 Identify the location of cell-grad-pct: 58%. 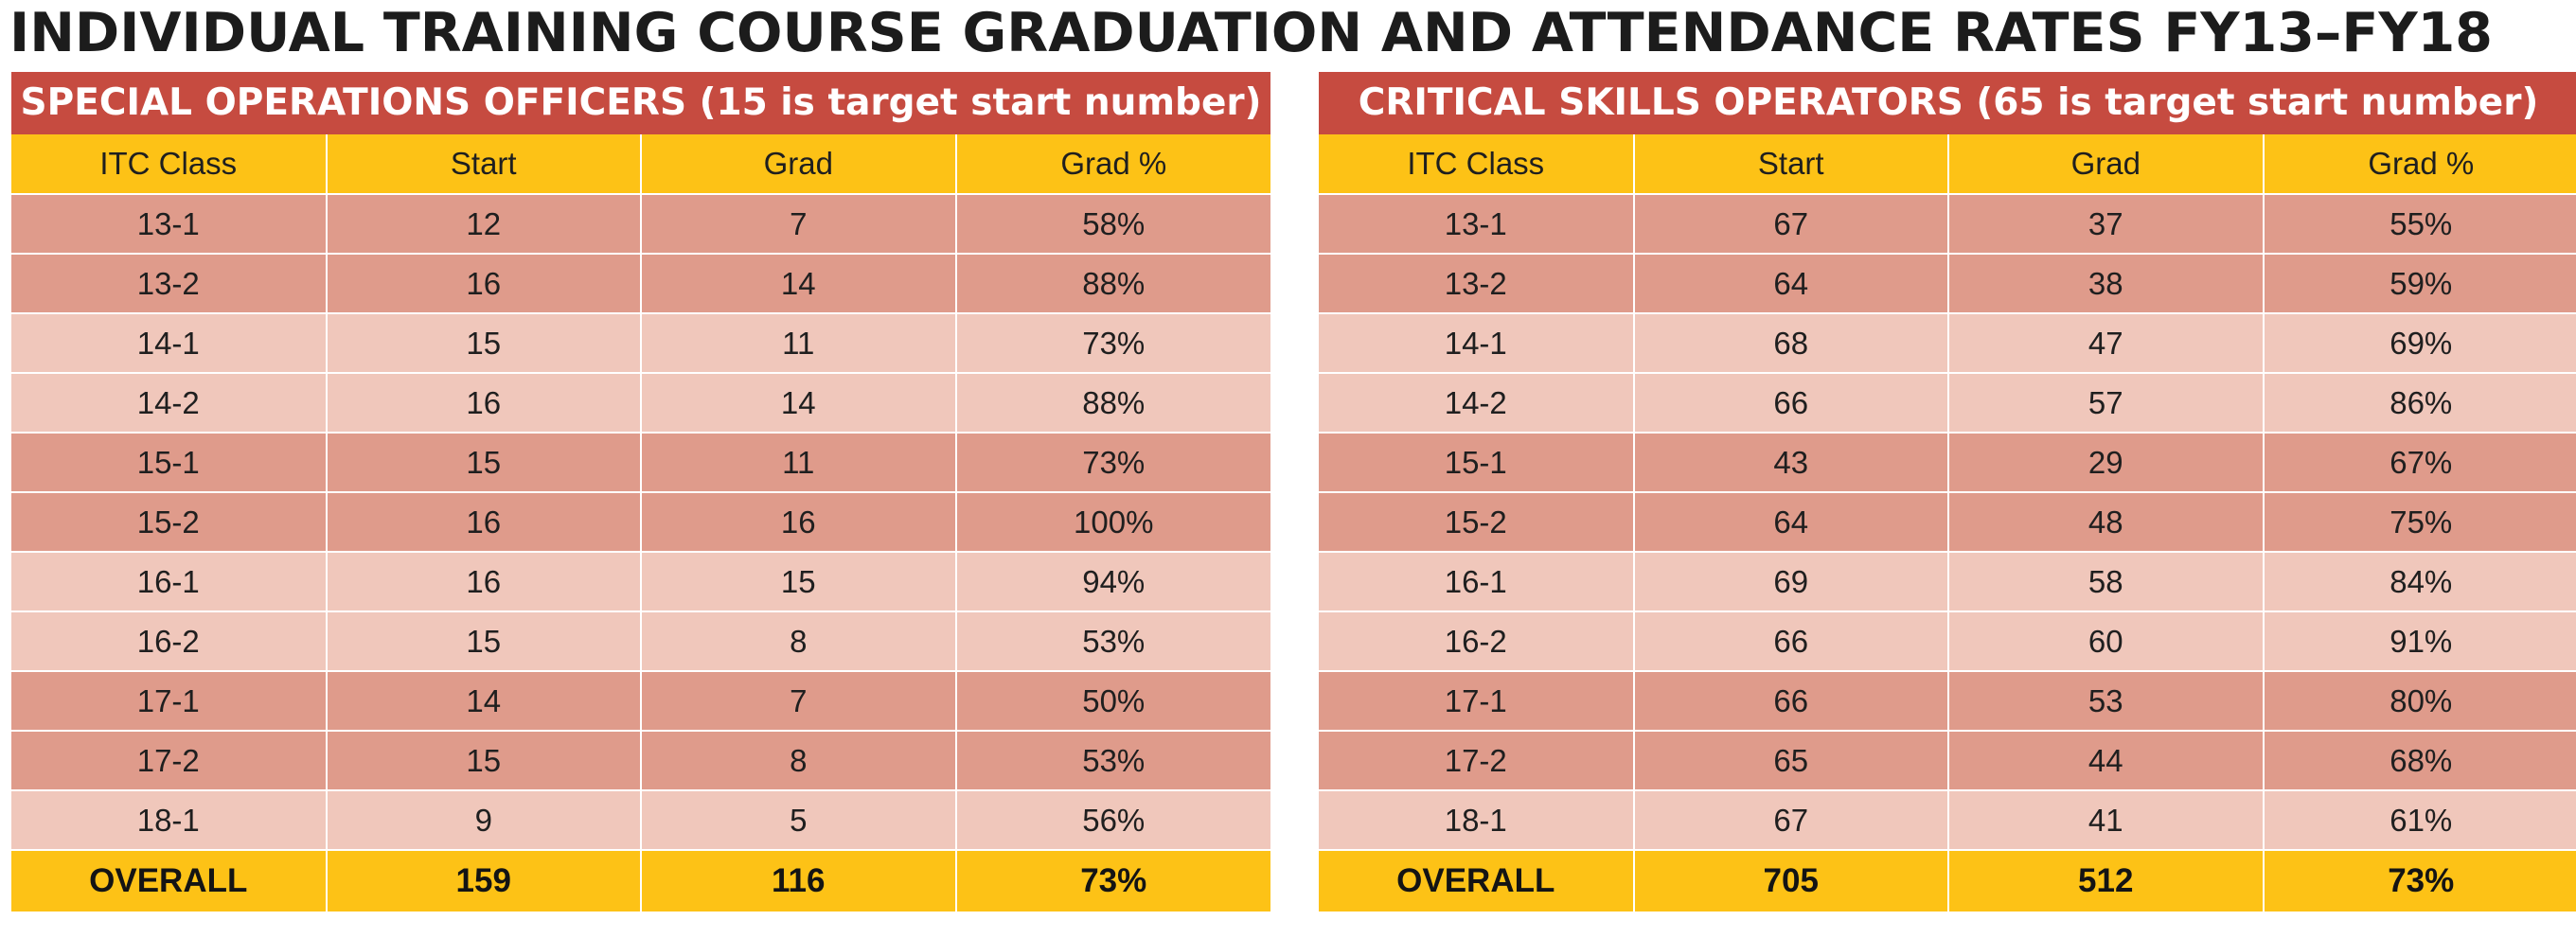
(1112, 224).